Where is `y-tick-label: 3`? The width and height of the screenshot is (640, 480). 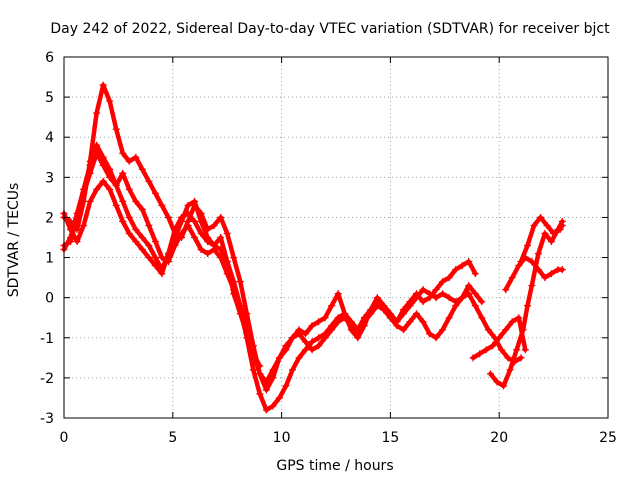
y-tick-label: 3 is located at coordinates (49, 178).